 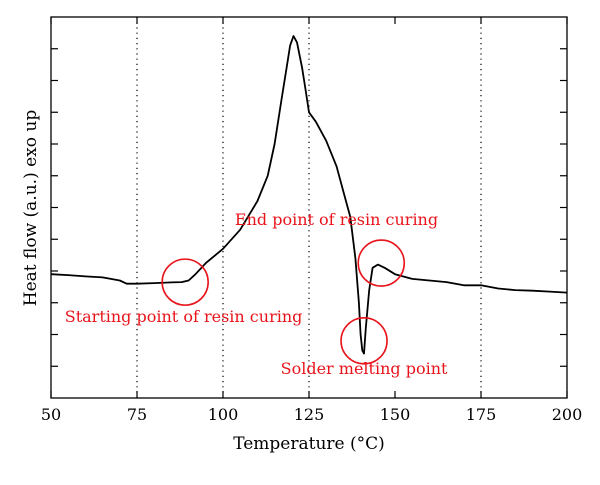 What do you see at coordinates (51, 414) in the screenshot?
I see `x-tick-label-50: 50` at bounding box center [51, 414].